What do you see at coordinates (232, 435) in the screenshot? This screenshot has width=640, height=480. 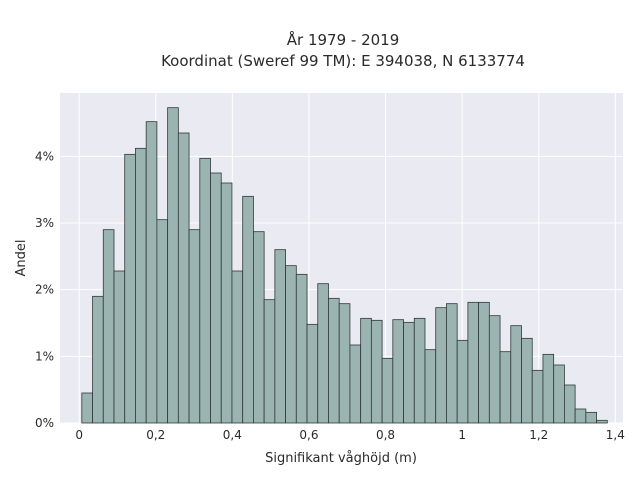 I see `x-tick-label: 0,4` at bounding box center [232, 435].